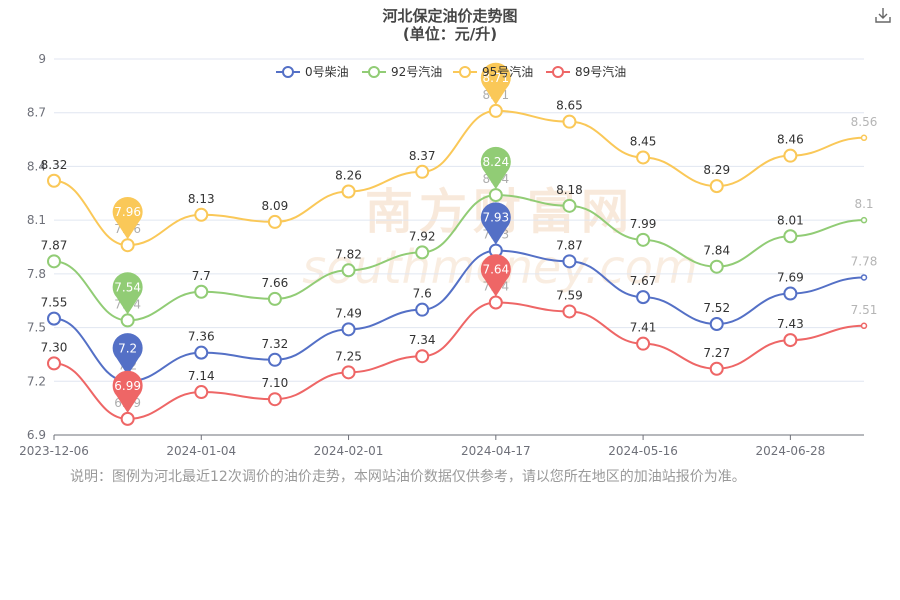 The height and width of the screenshot is (600, 900). What do you see at coordinates (54, 165) in the screenshot?
I see `data-label: 8.32` at bounding box center [54, 165].